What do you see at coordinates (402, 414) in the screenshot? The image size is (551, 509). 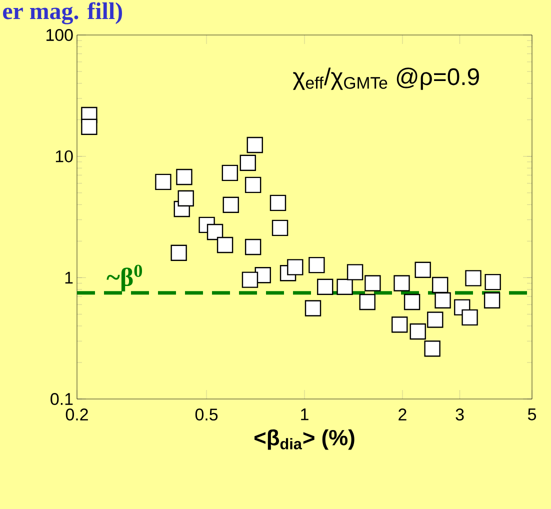 I see `x-tick-label: 2` at bounding box center [402, 414].